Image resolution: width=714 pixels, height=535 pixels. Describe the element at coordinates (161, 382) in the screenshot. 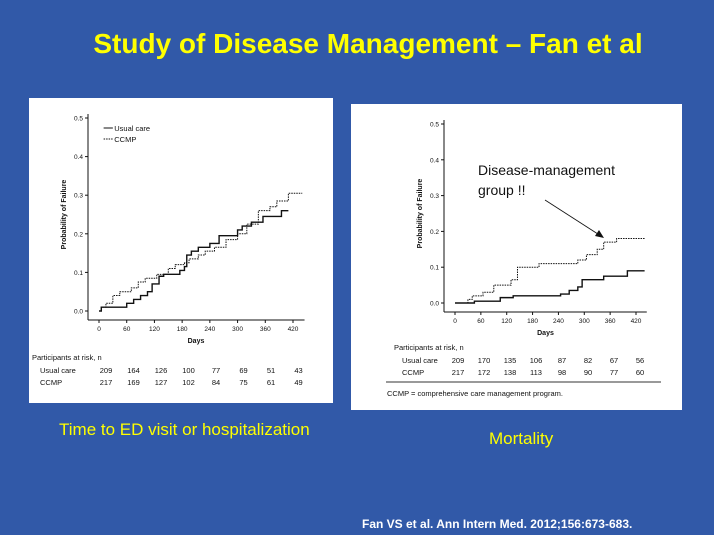

I see `risk-value: 127` at that location.